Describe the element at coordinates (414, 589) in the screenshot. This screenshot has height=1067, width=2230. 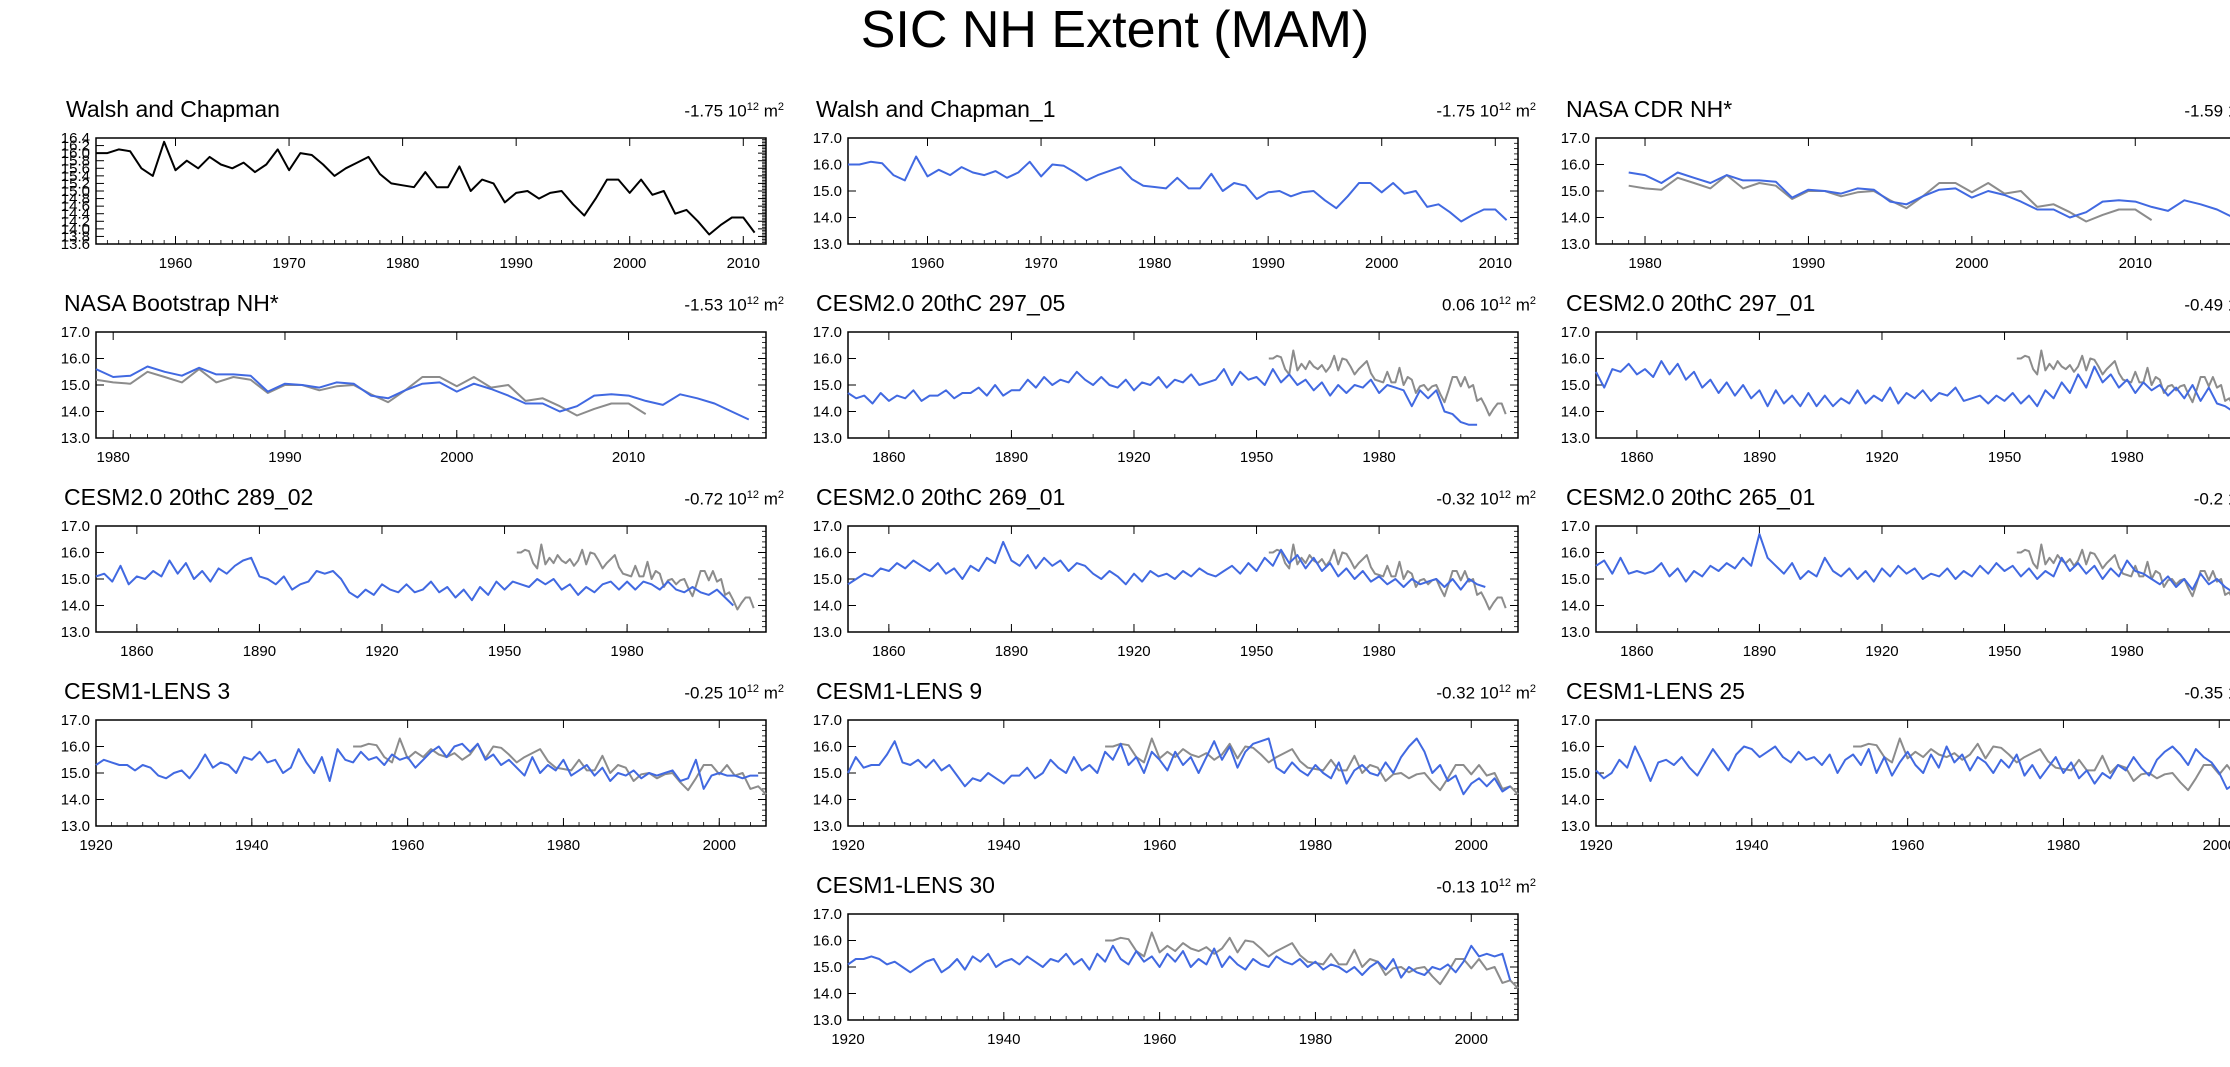
I see `chart-cesm2-289-02: 17.0 16.0 15.0 14.0 13.0 1860 1890 1920 1950 1980` at that location.